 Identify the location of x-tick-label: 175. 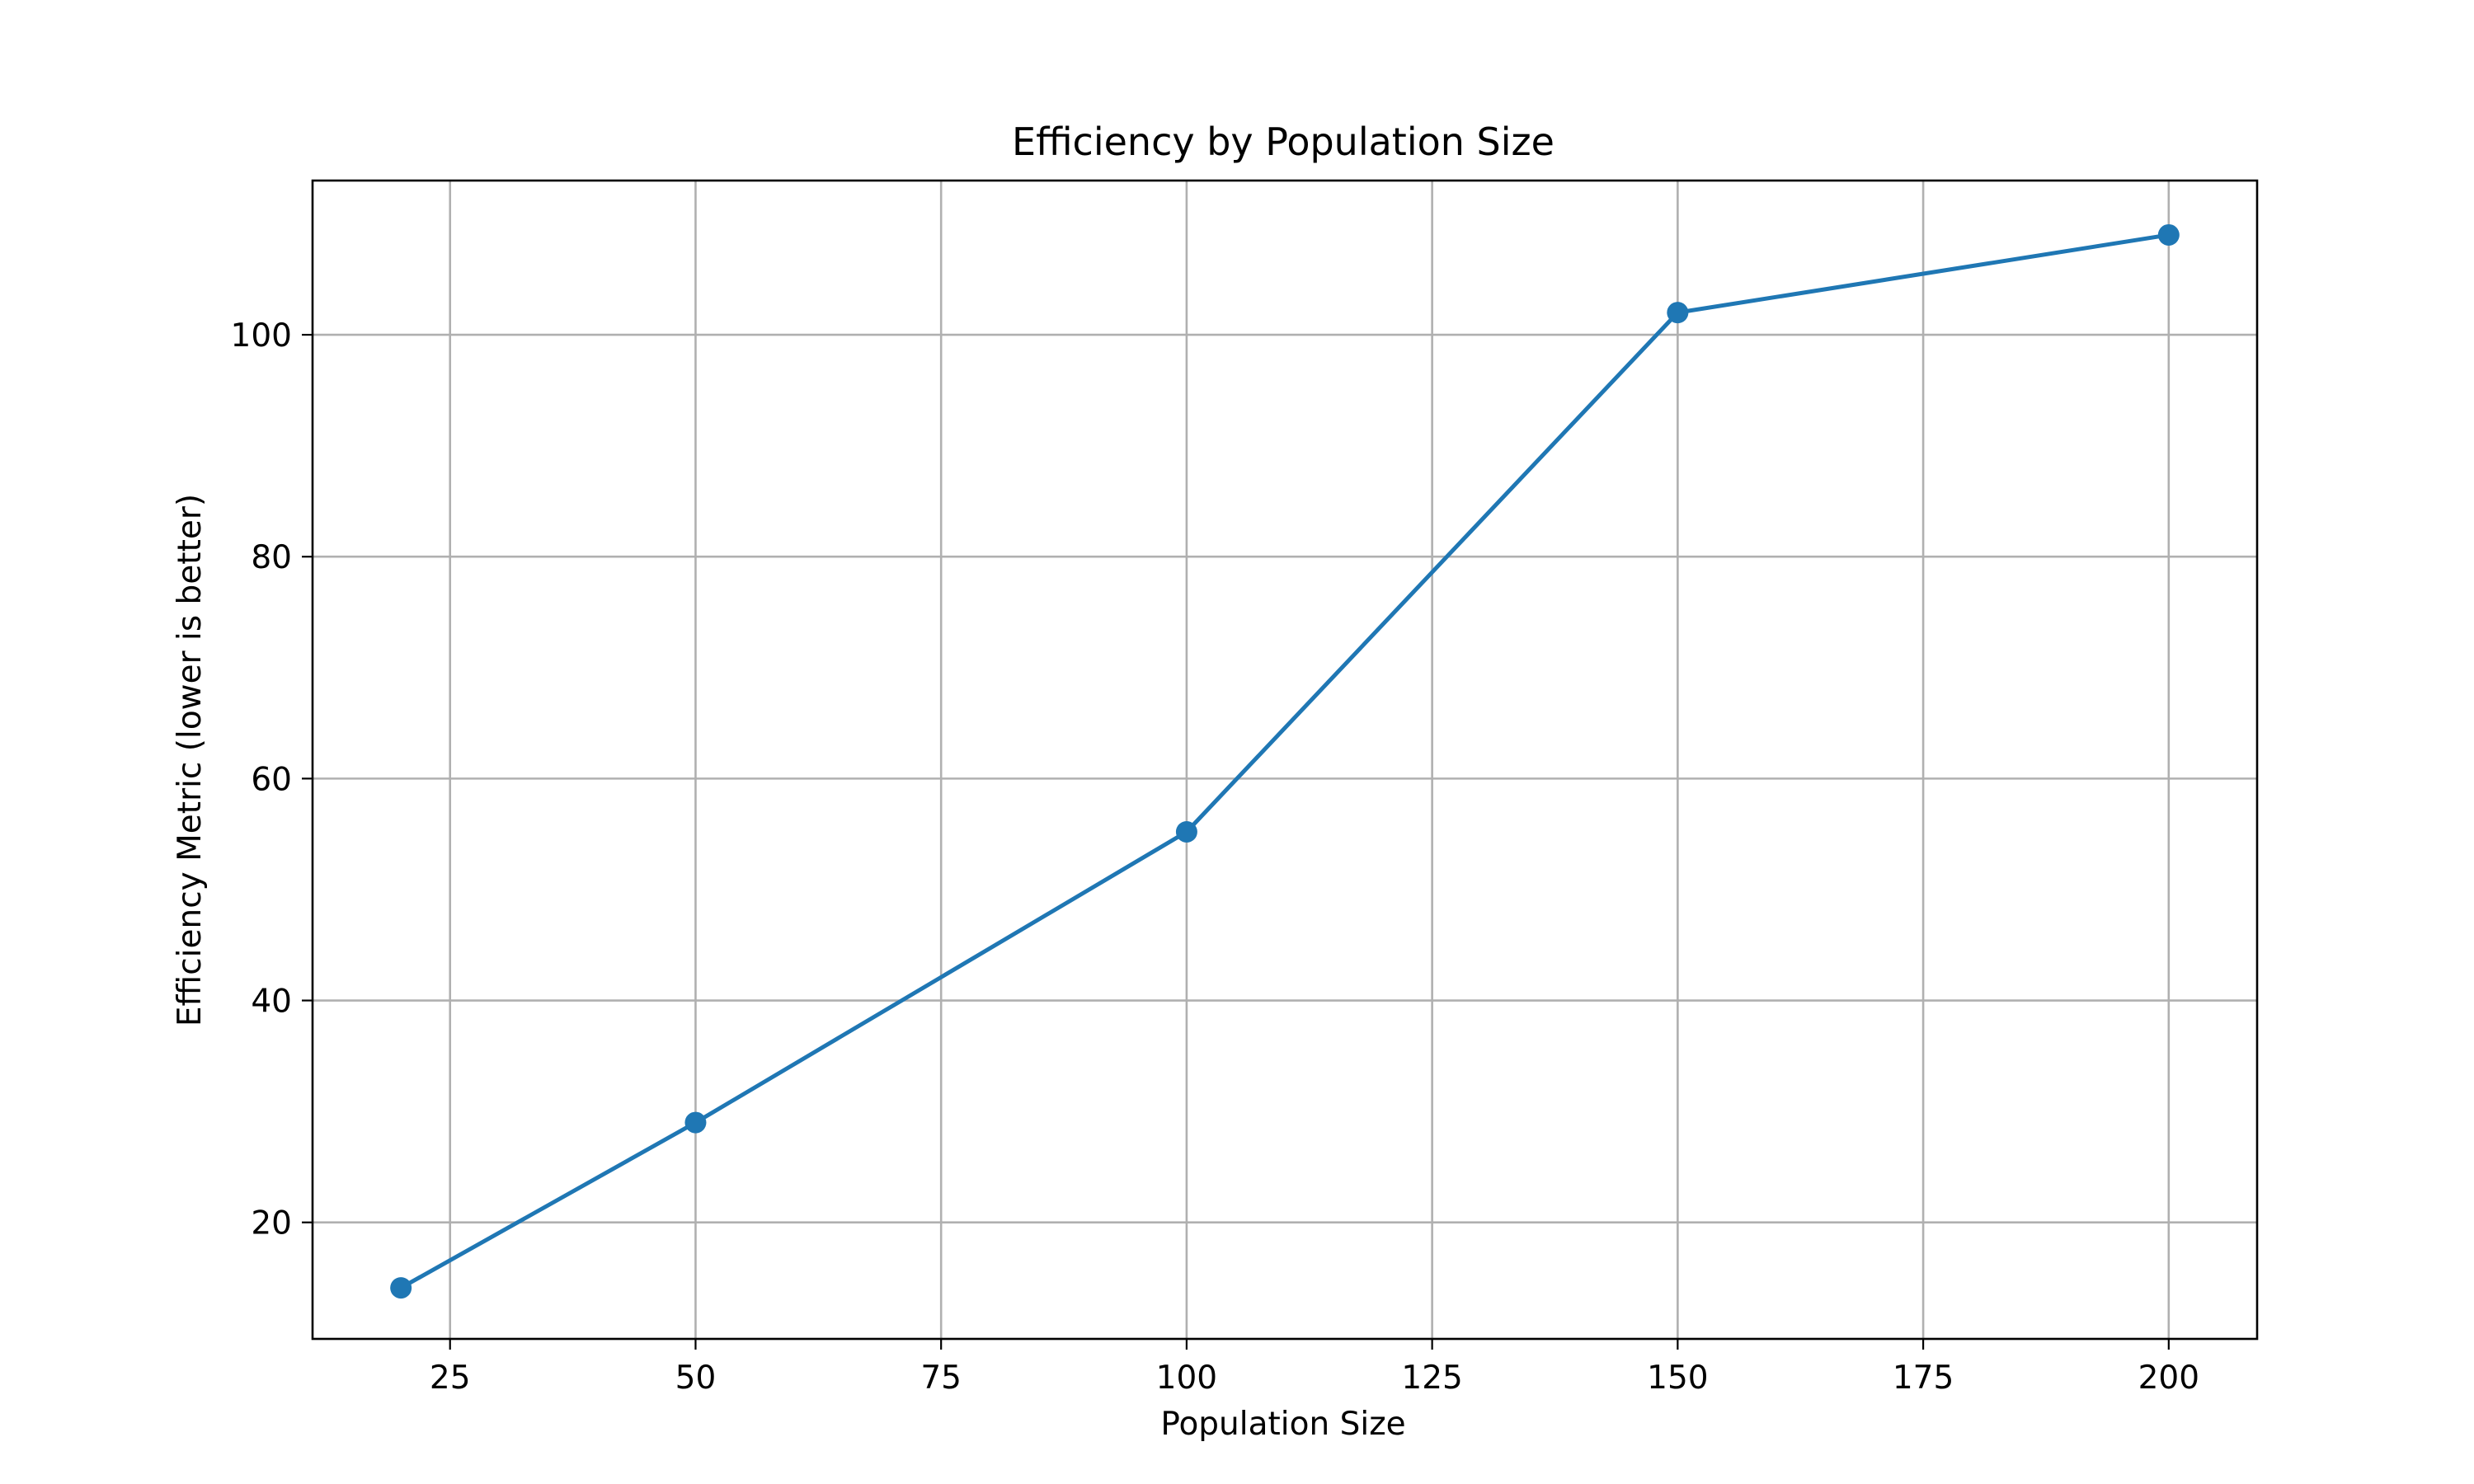
(1923, 1378).